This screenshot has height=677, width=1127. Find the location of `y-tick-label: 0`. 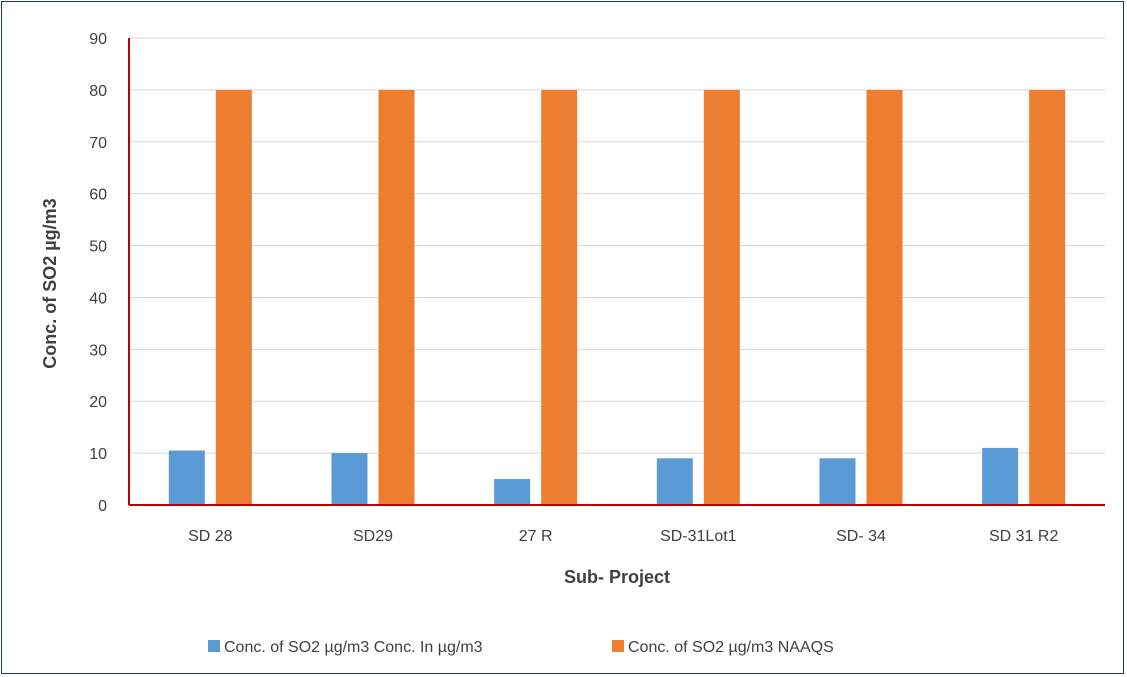

y-tick-label: 0 is located at coordinates (102, 506).